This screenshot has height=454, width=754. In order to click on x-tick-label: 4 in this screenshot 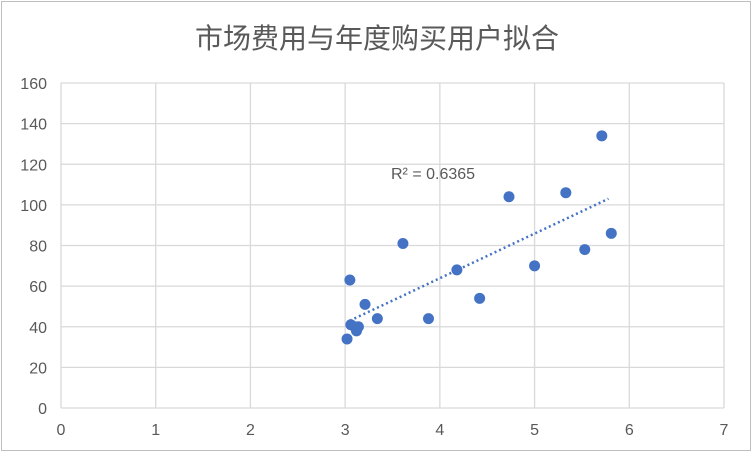, I will do `click(439, 430)`.